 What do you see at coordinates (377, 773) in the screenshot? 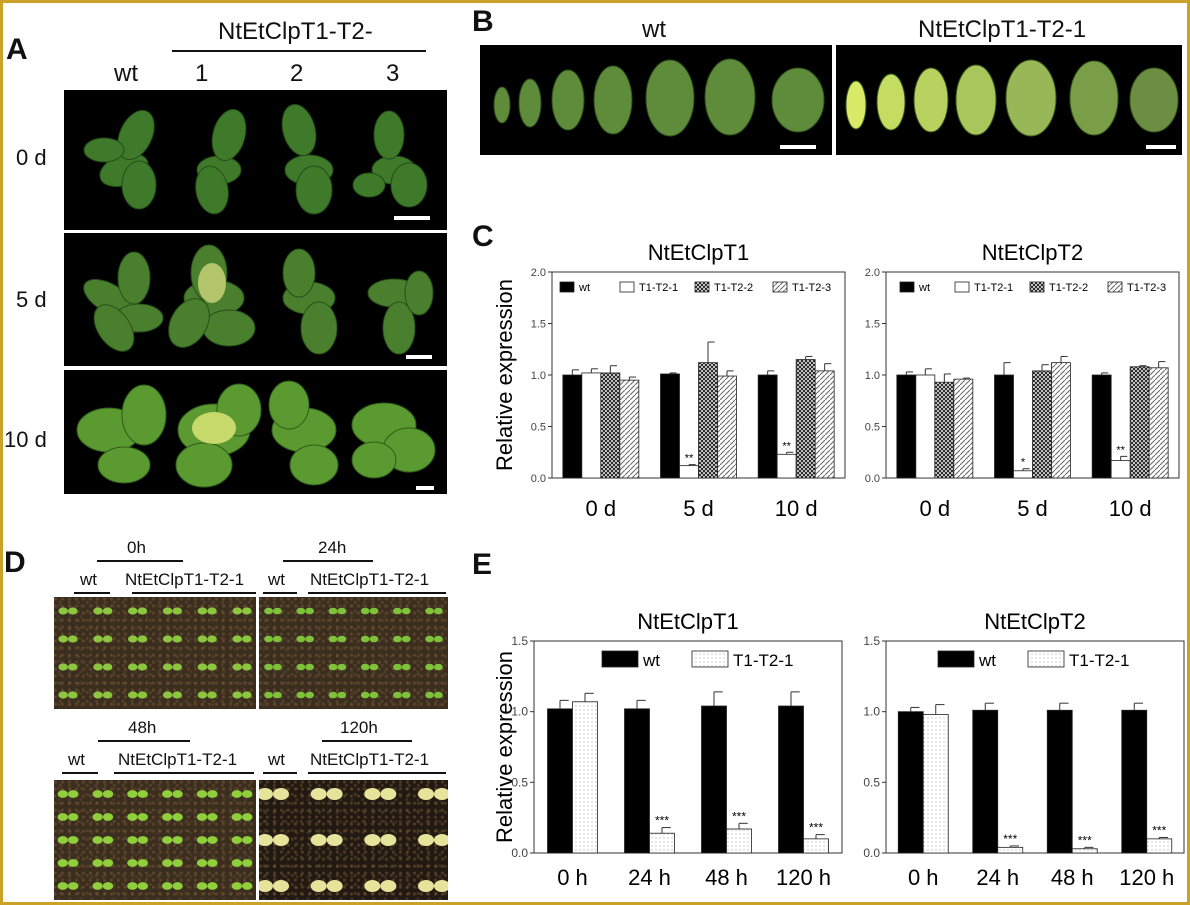
I see `panel-d-line-underline-120h` at bounding box center [377, 773].